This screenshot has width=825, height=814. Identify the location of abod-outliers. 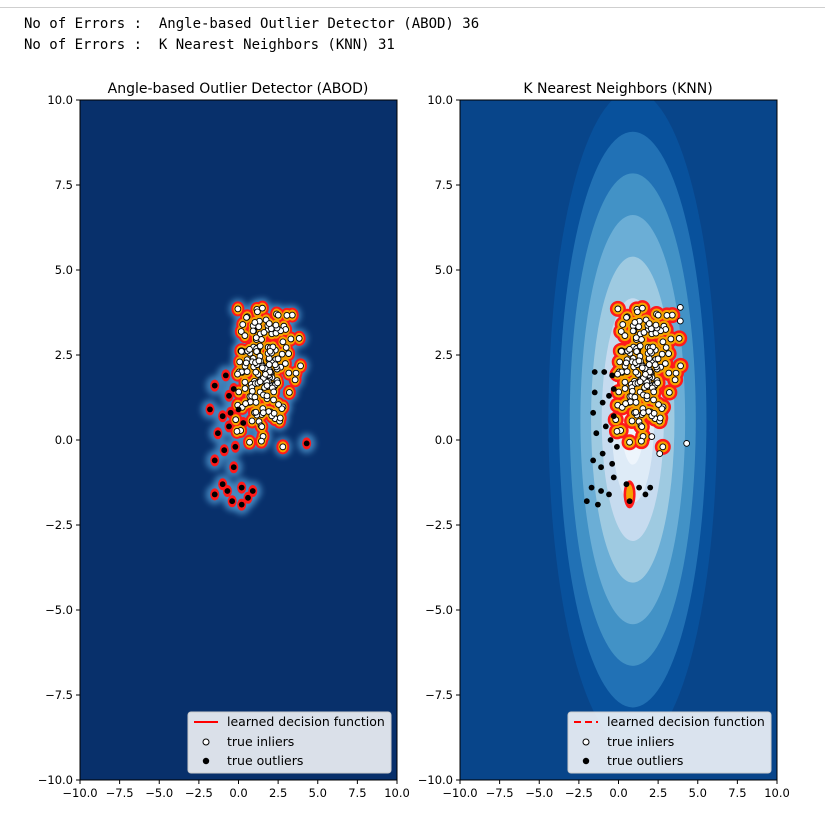
(258, 440).